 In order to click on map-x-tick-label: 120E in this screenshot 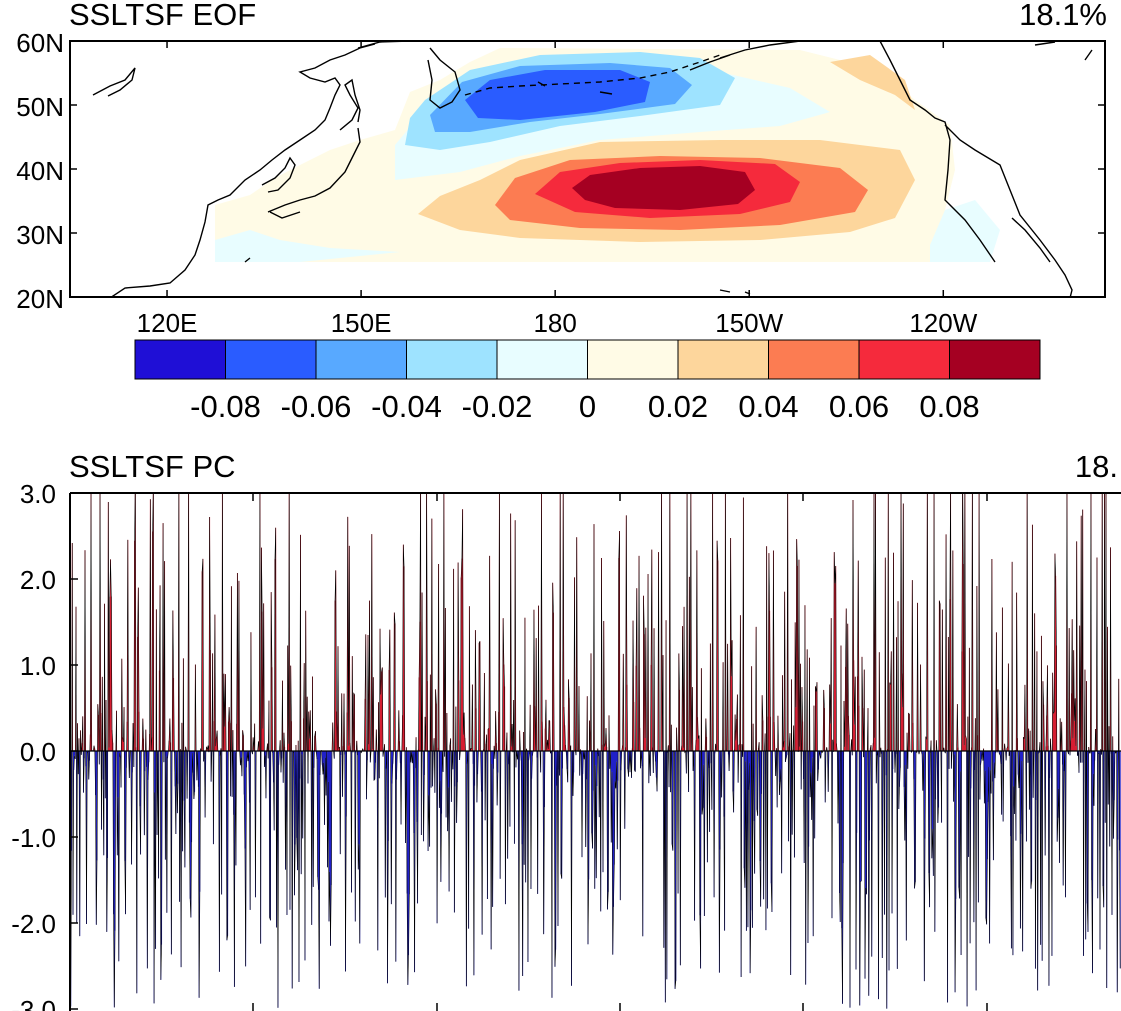, I will do `click(167, 323)`.